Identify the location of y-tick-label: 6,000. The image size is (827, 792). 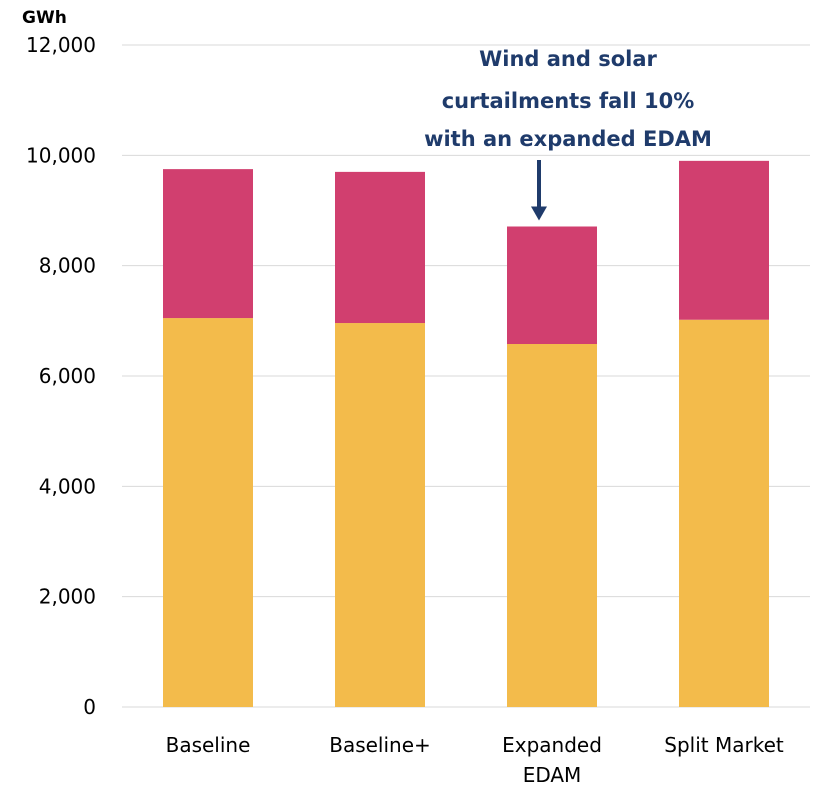
(67, 376).